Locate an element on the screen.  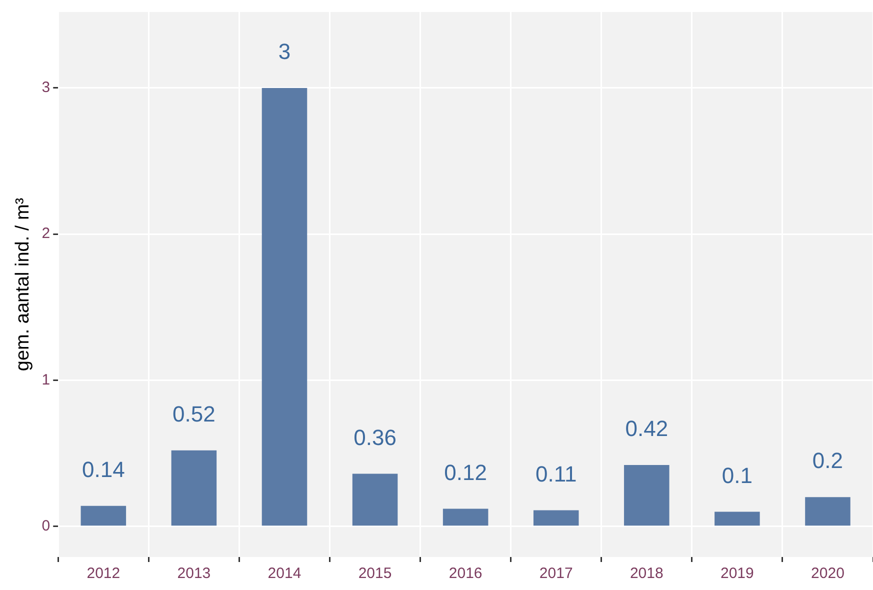
data-label: 3 is located at coordinates (284, 51).